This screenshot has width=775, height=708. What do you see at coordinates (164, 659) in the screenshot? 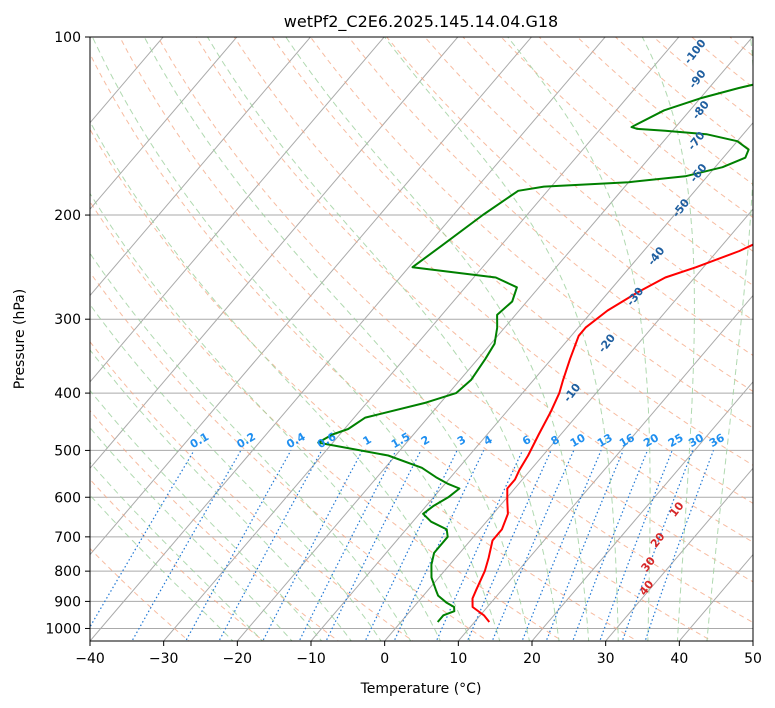
I see `x-tick-label: −30` at bounding box center [164, 659].